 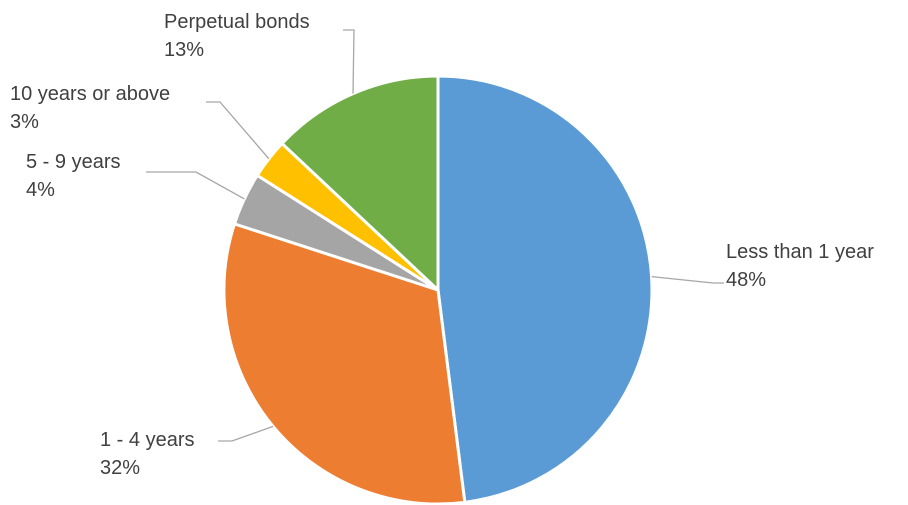 What do you see at coordinates (349, 61) in the screenshot?
I see `leader-line-perpetual-bonds` at bounding box center [349, 61].